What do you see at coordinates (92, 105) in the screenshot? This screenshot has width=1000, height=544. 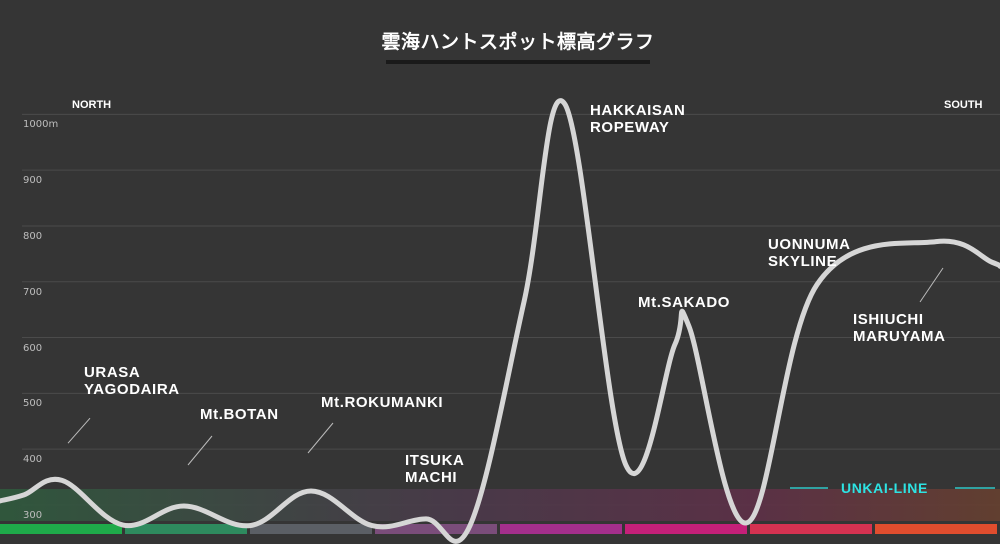 I see `north-label: NORTH` at bounding box center [92, 105].